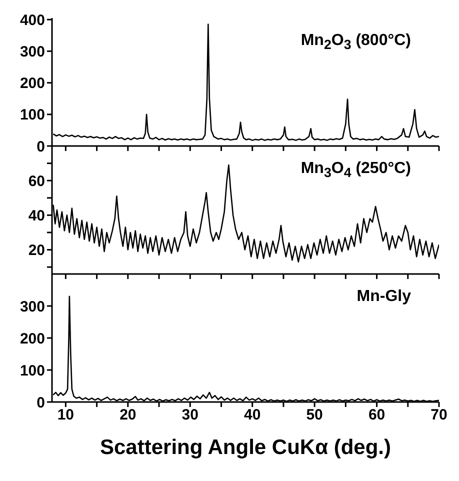 This screenshot has width=459, height=481. I want to click on y-tick-label: 60, so click(36, 181).